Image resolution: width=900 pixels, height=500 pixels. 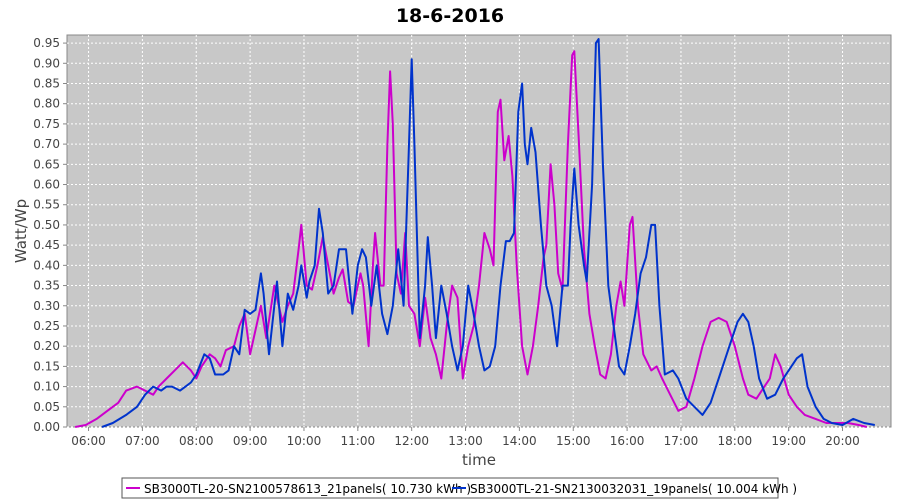 What do you see at coordinates (681, 441) in the screenshot?
I see `x-tick-label: 17:00` at bounding box center [681, 441].